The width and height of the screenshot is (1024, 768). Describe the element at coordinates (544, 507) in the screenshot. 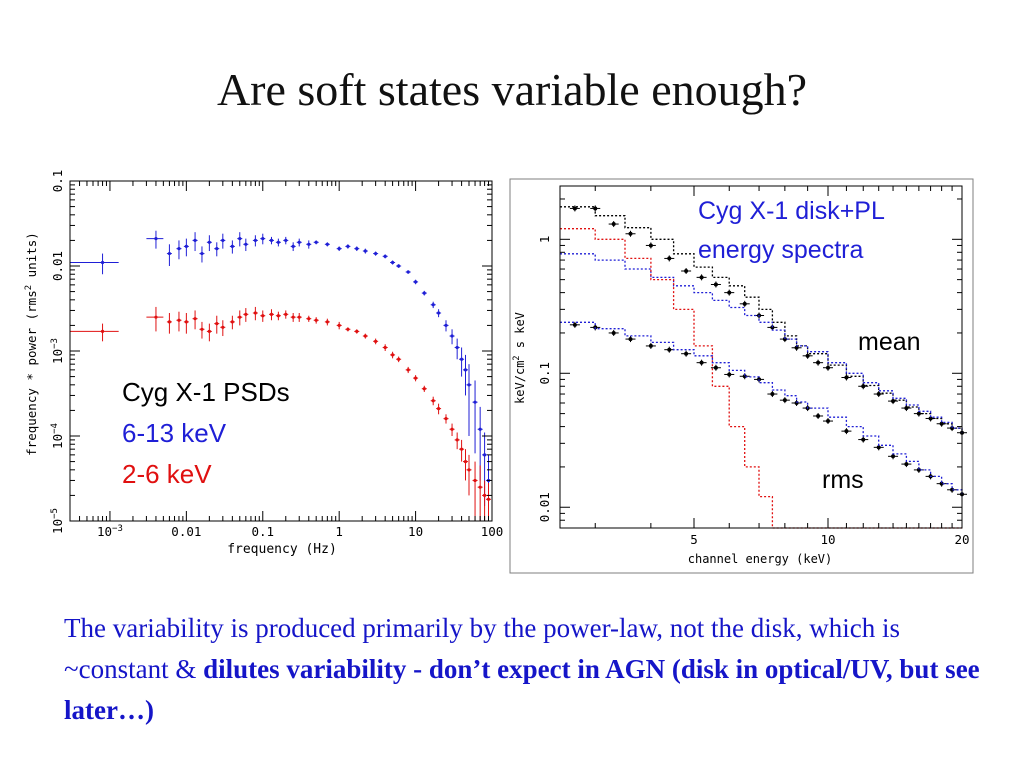

I see `spectra-y-tick-label: 0.01` at that location.